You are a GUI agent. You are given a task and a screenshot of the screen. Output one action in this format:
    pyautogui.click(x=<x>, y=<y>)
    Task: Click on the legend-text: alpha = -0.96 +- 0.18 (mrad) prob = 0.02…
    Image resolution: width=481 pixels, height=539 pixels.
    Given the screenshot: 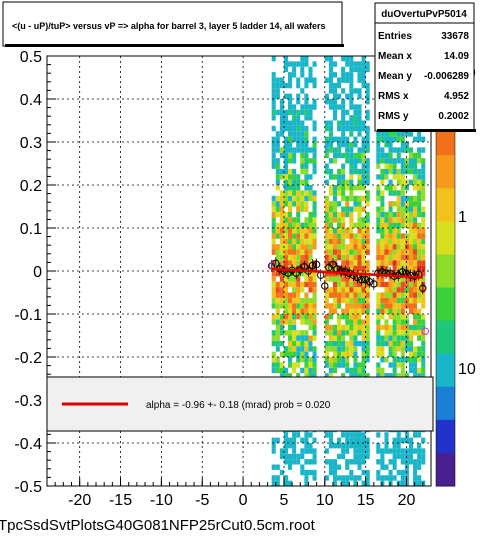 What is the action you would take?
    pyautogui.click(x=238, y=405)
    